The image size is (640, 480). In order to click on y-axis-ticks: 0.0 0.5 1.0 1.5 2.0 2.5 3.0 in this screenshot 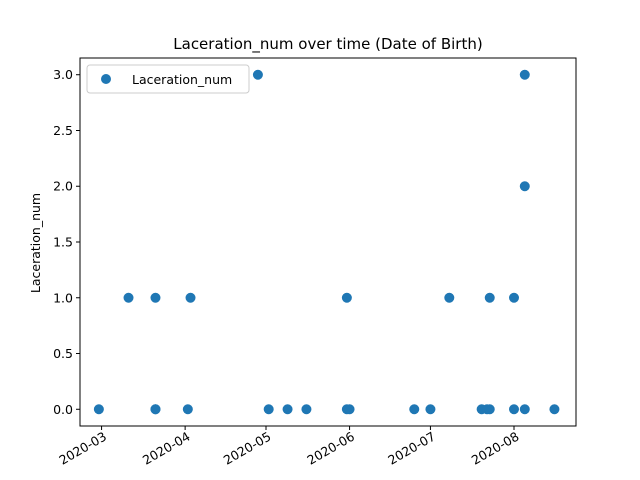, I will do `click(66, 242)`.